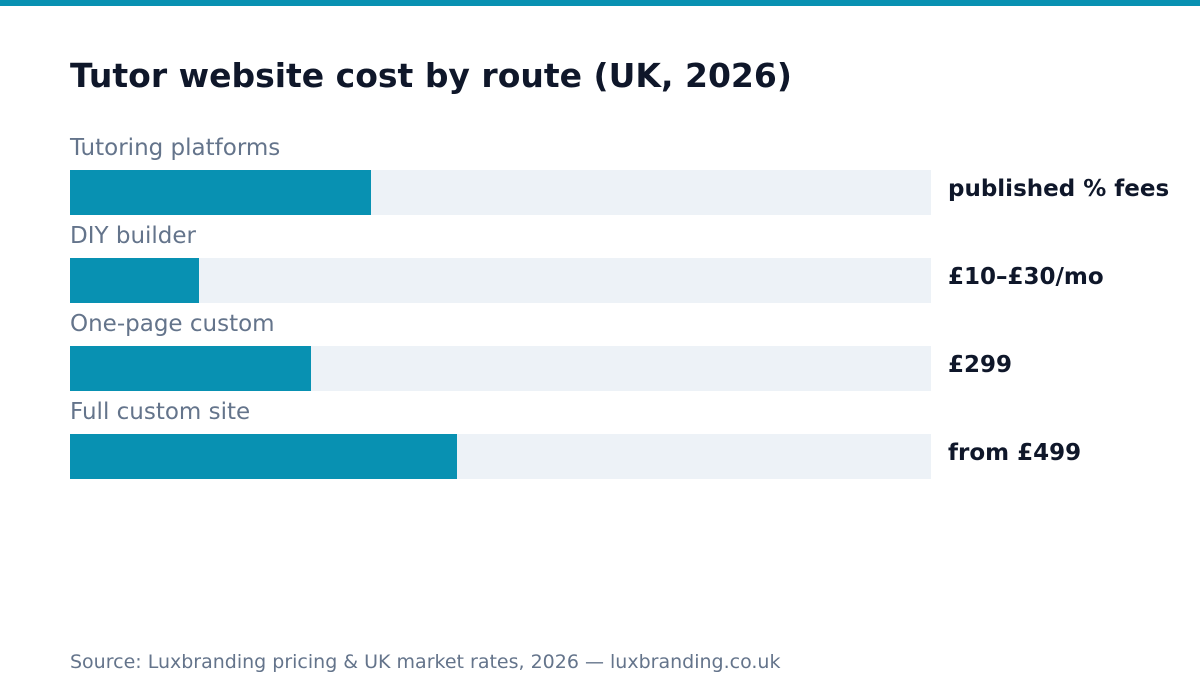 This screenshot has width=1200, height=700. I want to click on category-label-one-page-custom: One-page custom, so click(172, 324).